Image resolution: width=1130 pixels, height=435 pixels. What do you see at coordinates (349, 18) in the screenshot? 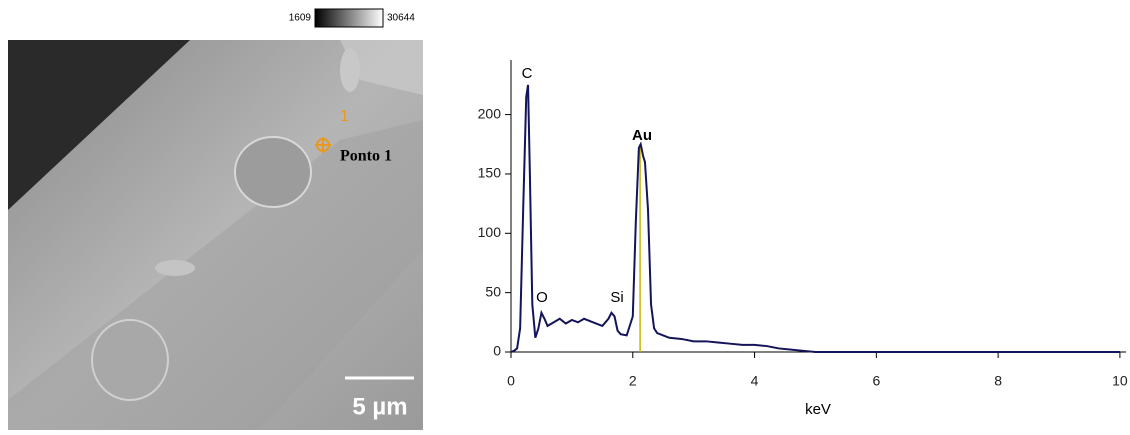
I see `colorbar` at bounding box center [349, 18].